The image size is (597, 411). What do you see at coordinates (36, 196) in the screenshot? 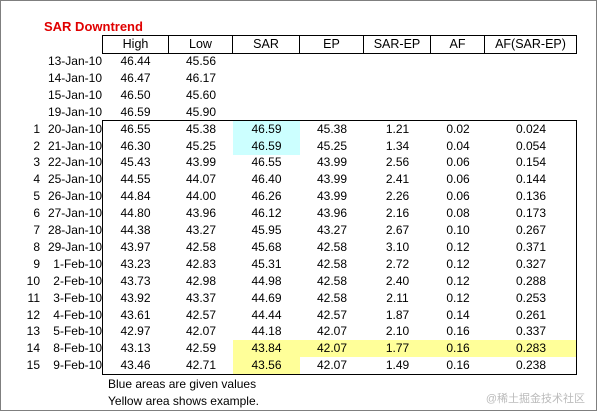
I see `row-index: 5` at bounding box center [36, 196].